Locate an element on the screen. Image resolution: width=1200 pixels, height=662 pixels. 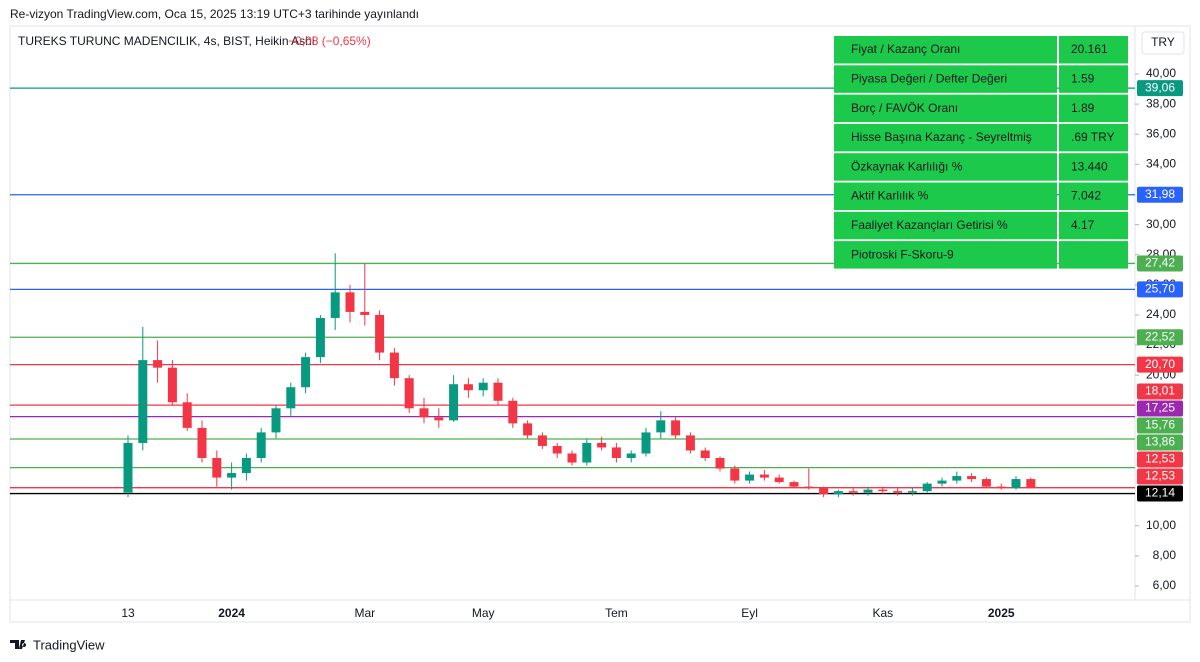
x-tick-label: May is located at coordinates (483, 613).